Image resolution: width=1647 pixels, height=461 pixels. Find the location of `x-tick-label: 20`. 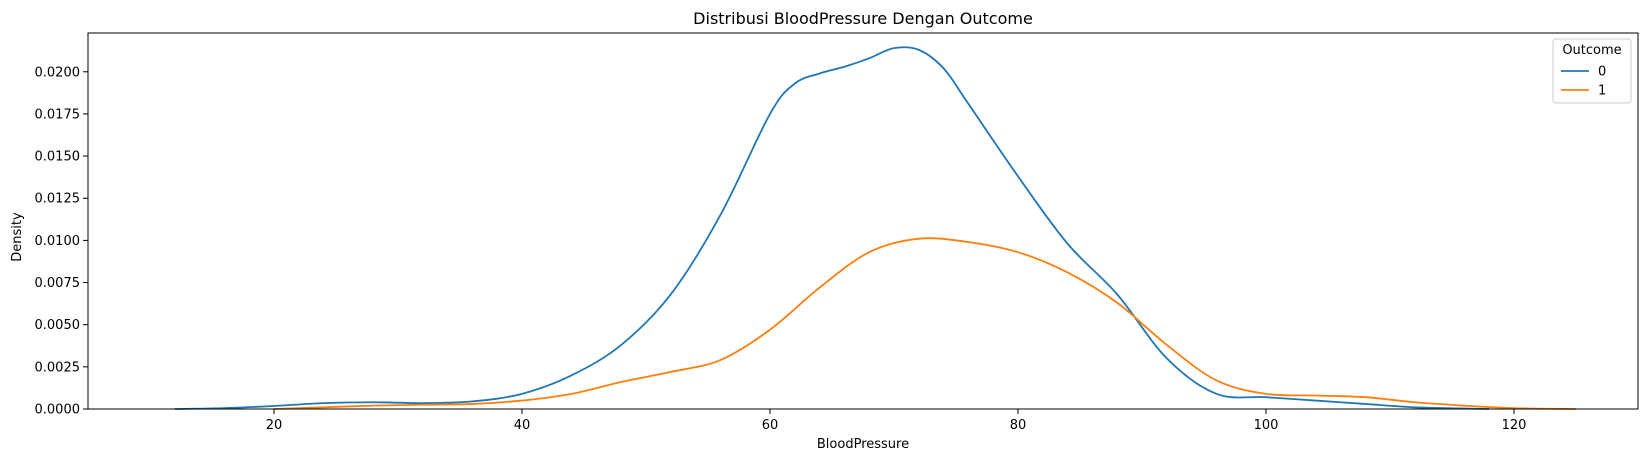

x-tick-label: 20 is located at coordinates (274, 425).